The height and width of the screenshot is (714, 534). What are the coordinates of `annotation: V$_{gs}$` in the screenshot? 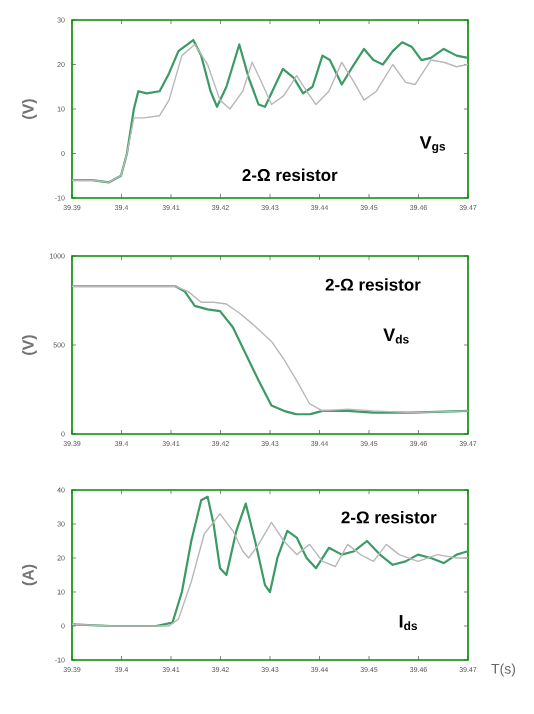 It's located at (432, 145).